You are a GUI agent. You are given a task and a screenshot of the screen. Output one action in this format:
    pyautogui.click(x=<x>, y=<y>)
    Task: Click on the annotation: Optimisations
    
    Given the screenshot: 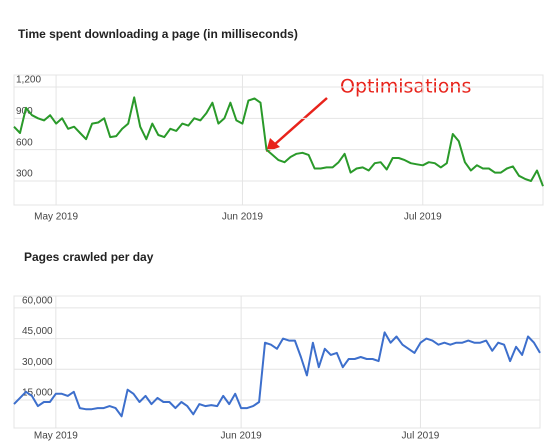 What is the action you would take?
    pyautogui.click(x=405, y=87)
    